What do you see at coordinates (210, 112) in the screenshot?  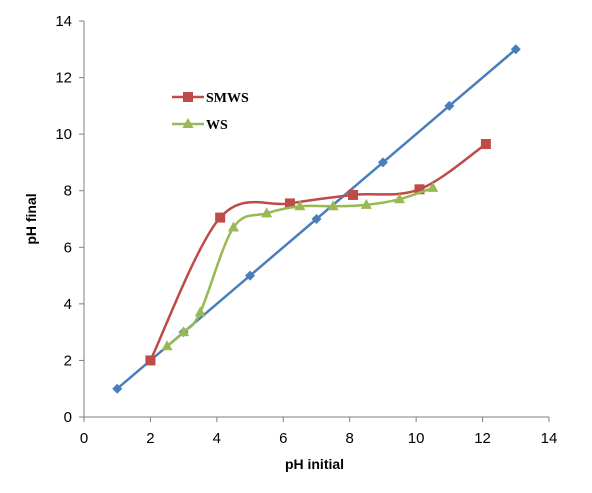 I see `legend: SMWS WS` at bounding box center [210, 112].